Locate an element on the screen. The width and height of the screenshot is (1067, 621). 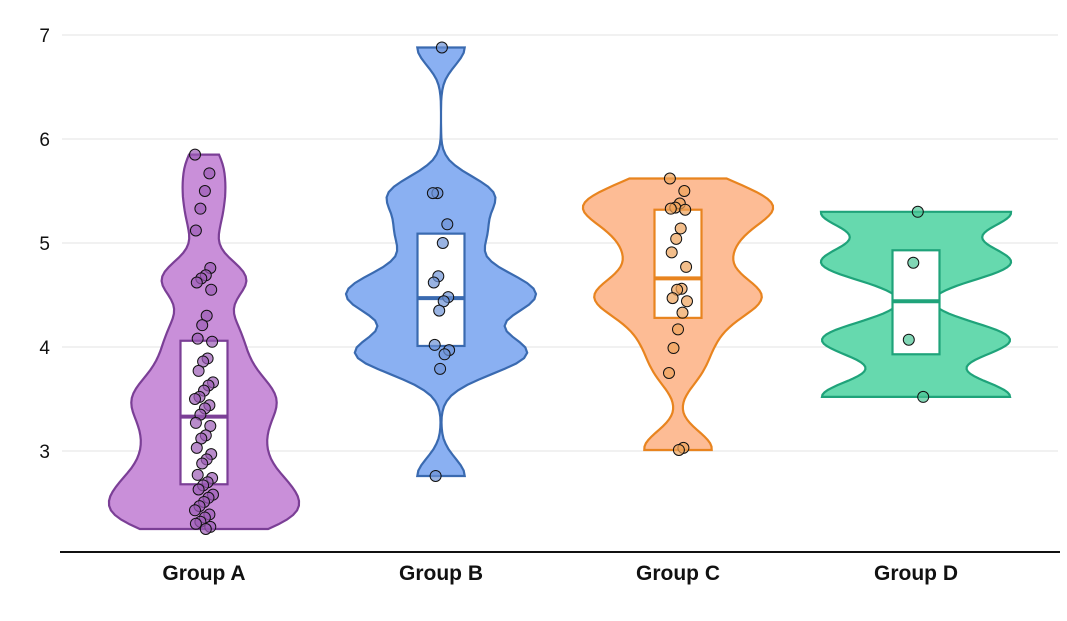
x-tick-label: Group B is located at coordinates (441, 573).